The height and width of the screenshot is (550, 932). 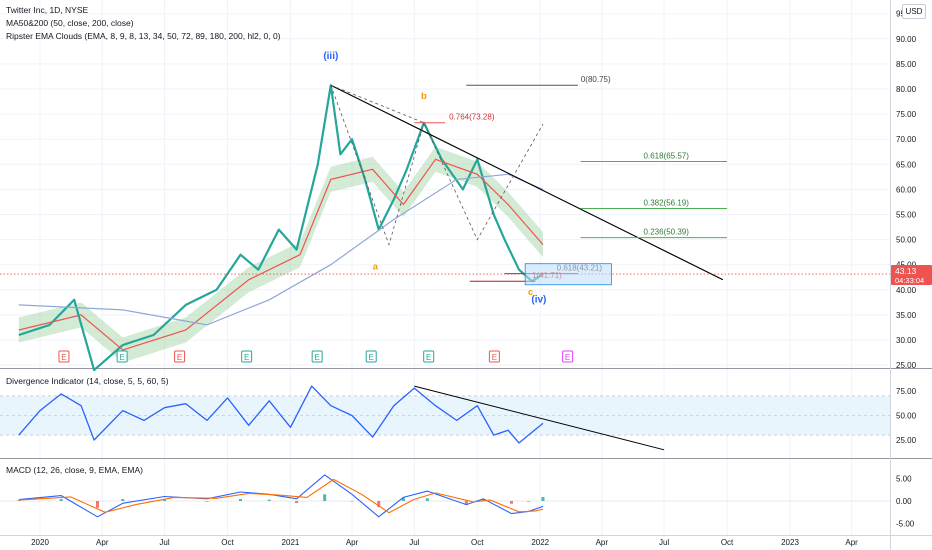 What do you see at coordinates (906, 271) in the screenshot?
I see `current-price-value: 43.13` at bounding box center [906, 271].